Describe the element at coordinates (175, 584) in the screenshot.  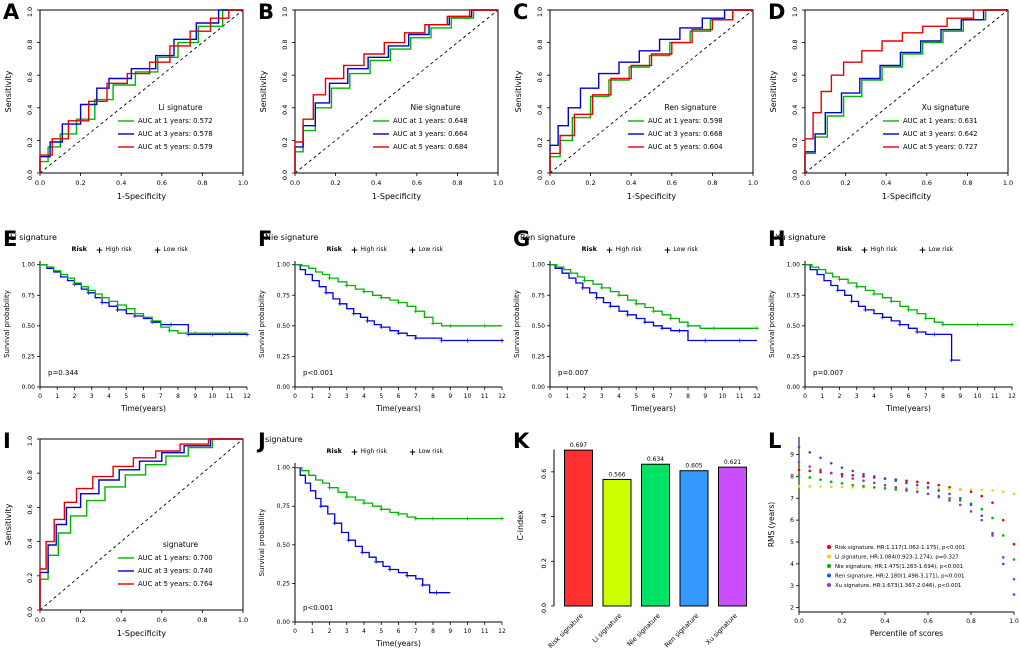
I see `svg-text: AUC at 5 years: 0.764` at that location.